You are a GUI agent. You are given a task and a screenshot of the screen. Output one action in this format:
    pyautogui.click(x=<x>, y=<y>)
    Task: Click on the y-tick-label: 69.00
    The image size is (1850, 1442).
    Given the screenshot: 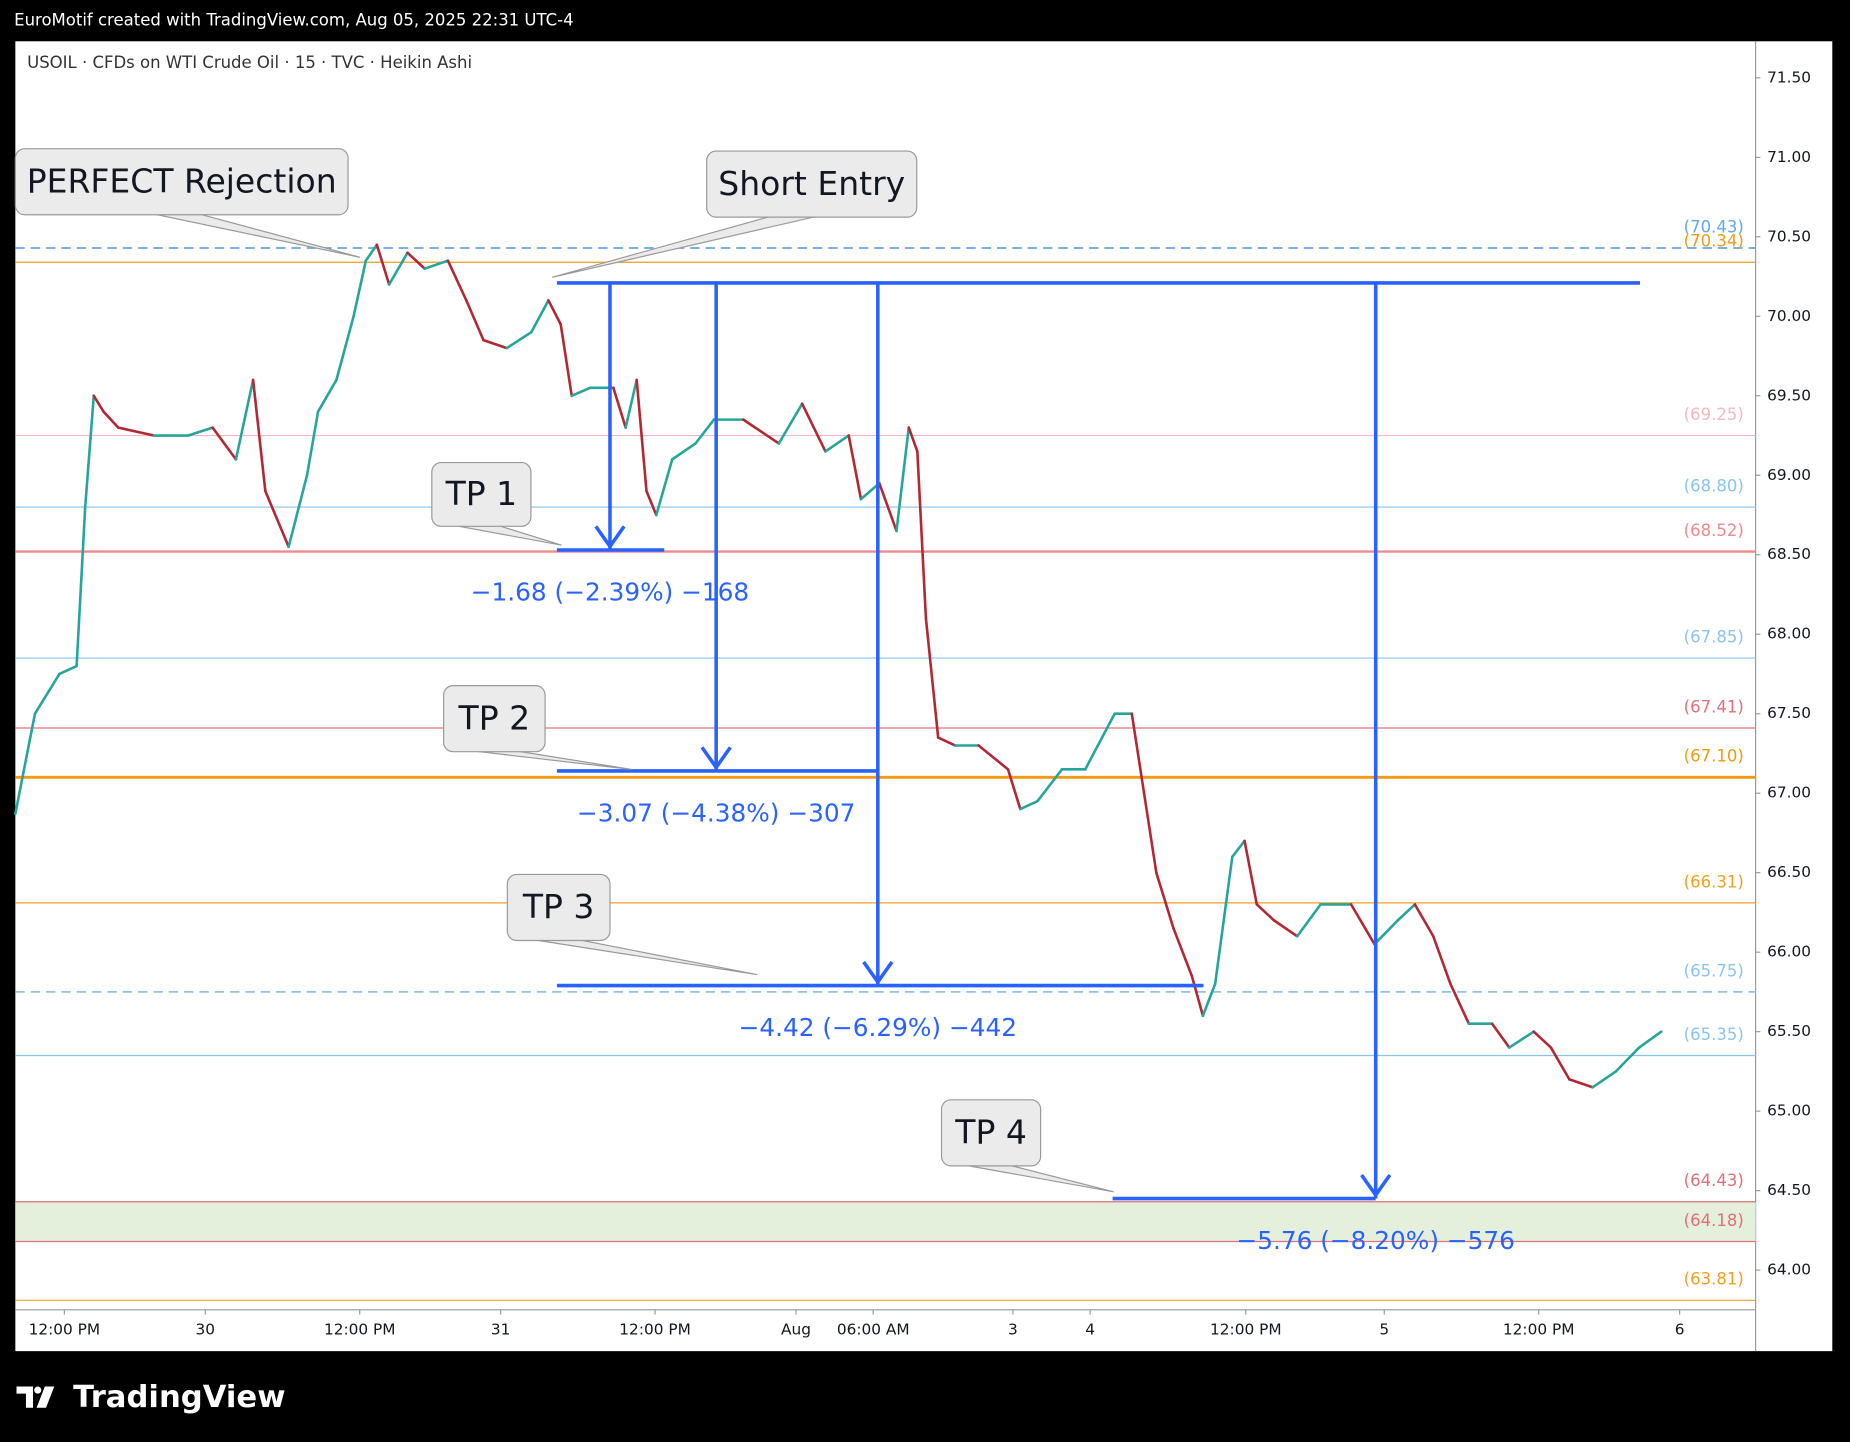 What is the action you would take?
    pyautogui.click(x=1789, y=475)
    